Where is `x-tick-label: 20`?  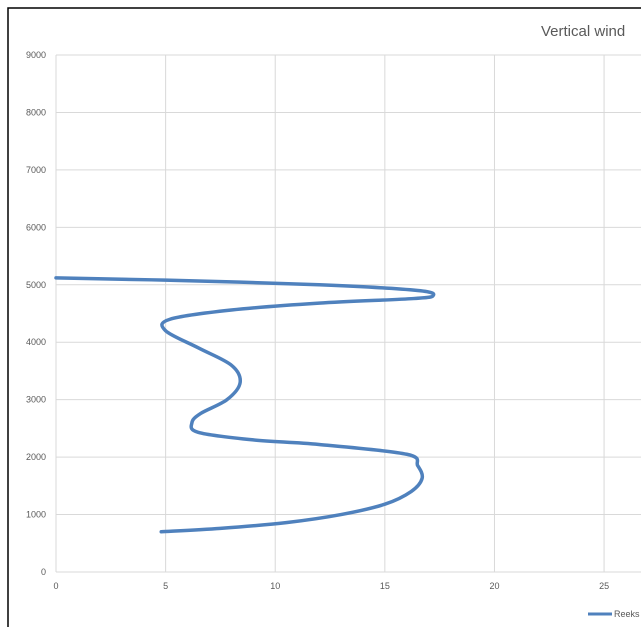 x-tick-label: 20 is located at coordinates (494, 586).